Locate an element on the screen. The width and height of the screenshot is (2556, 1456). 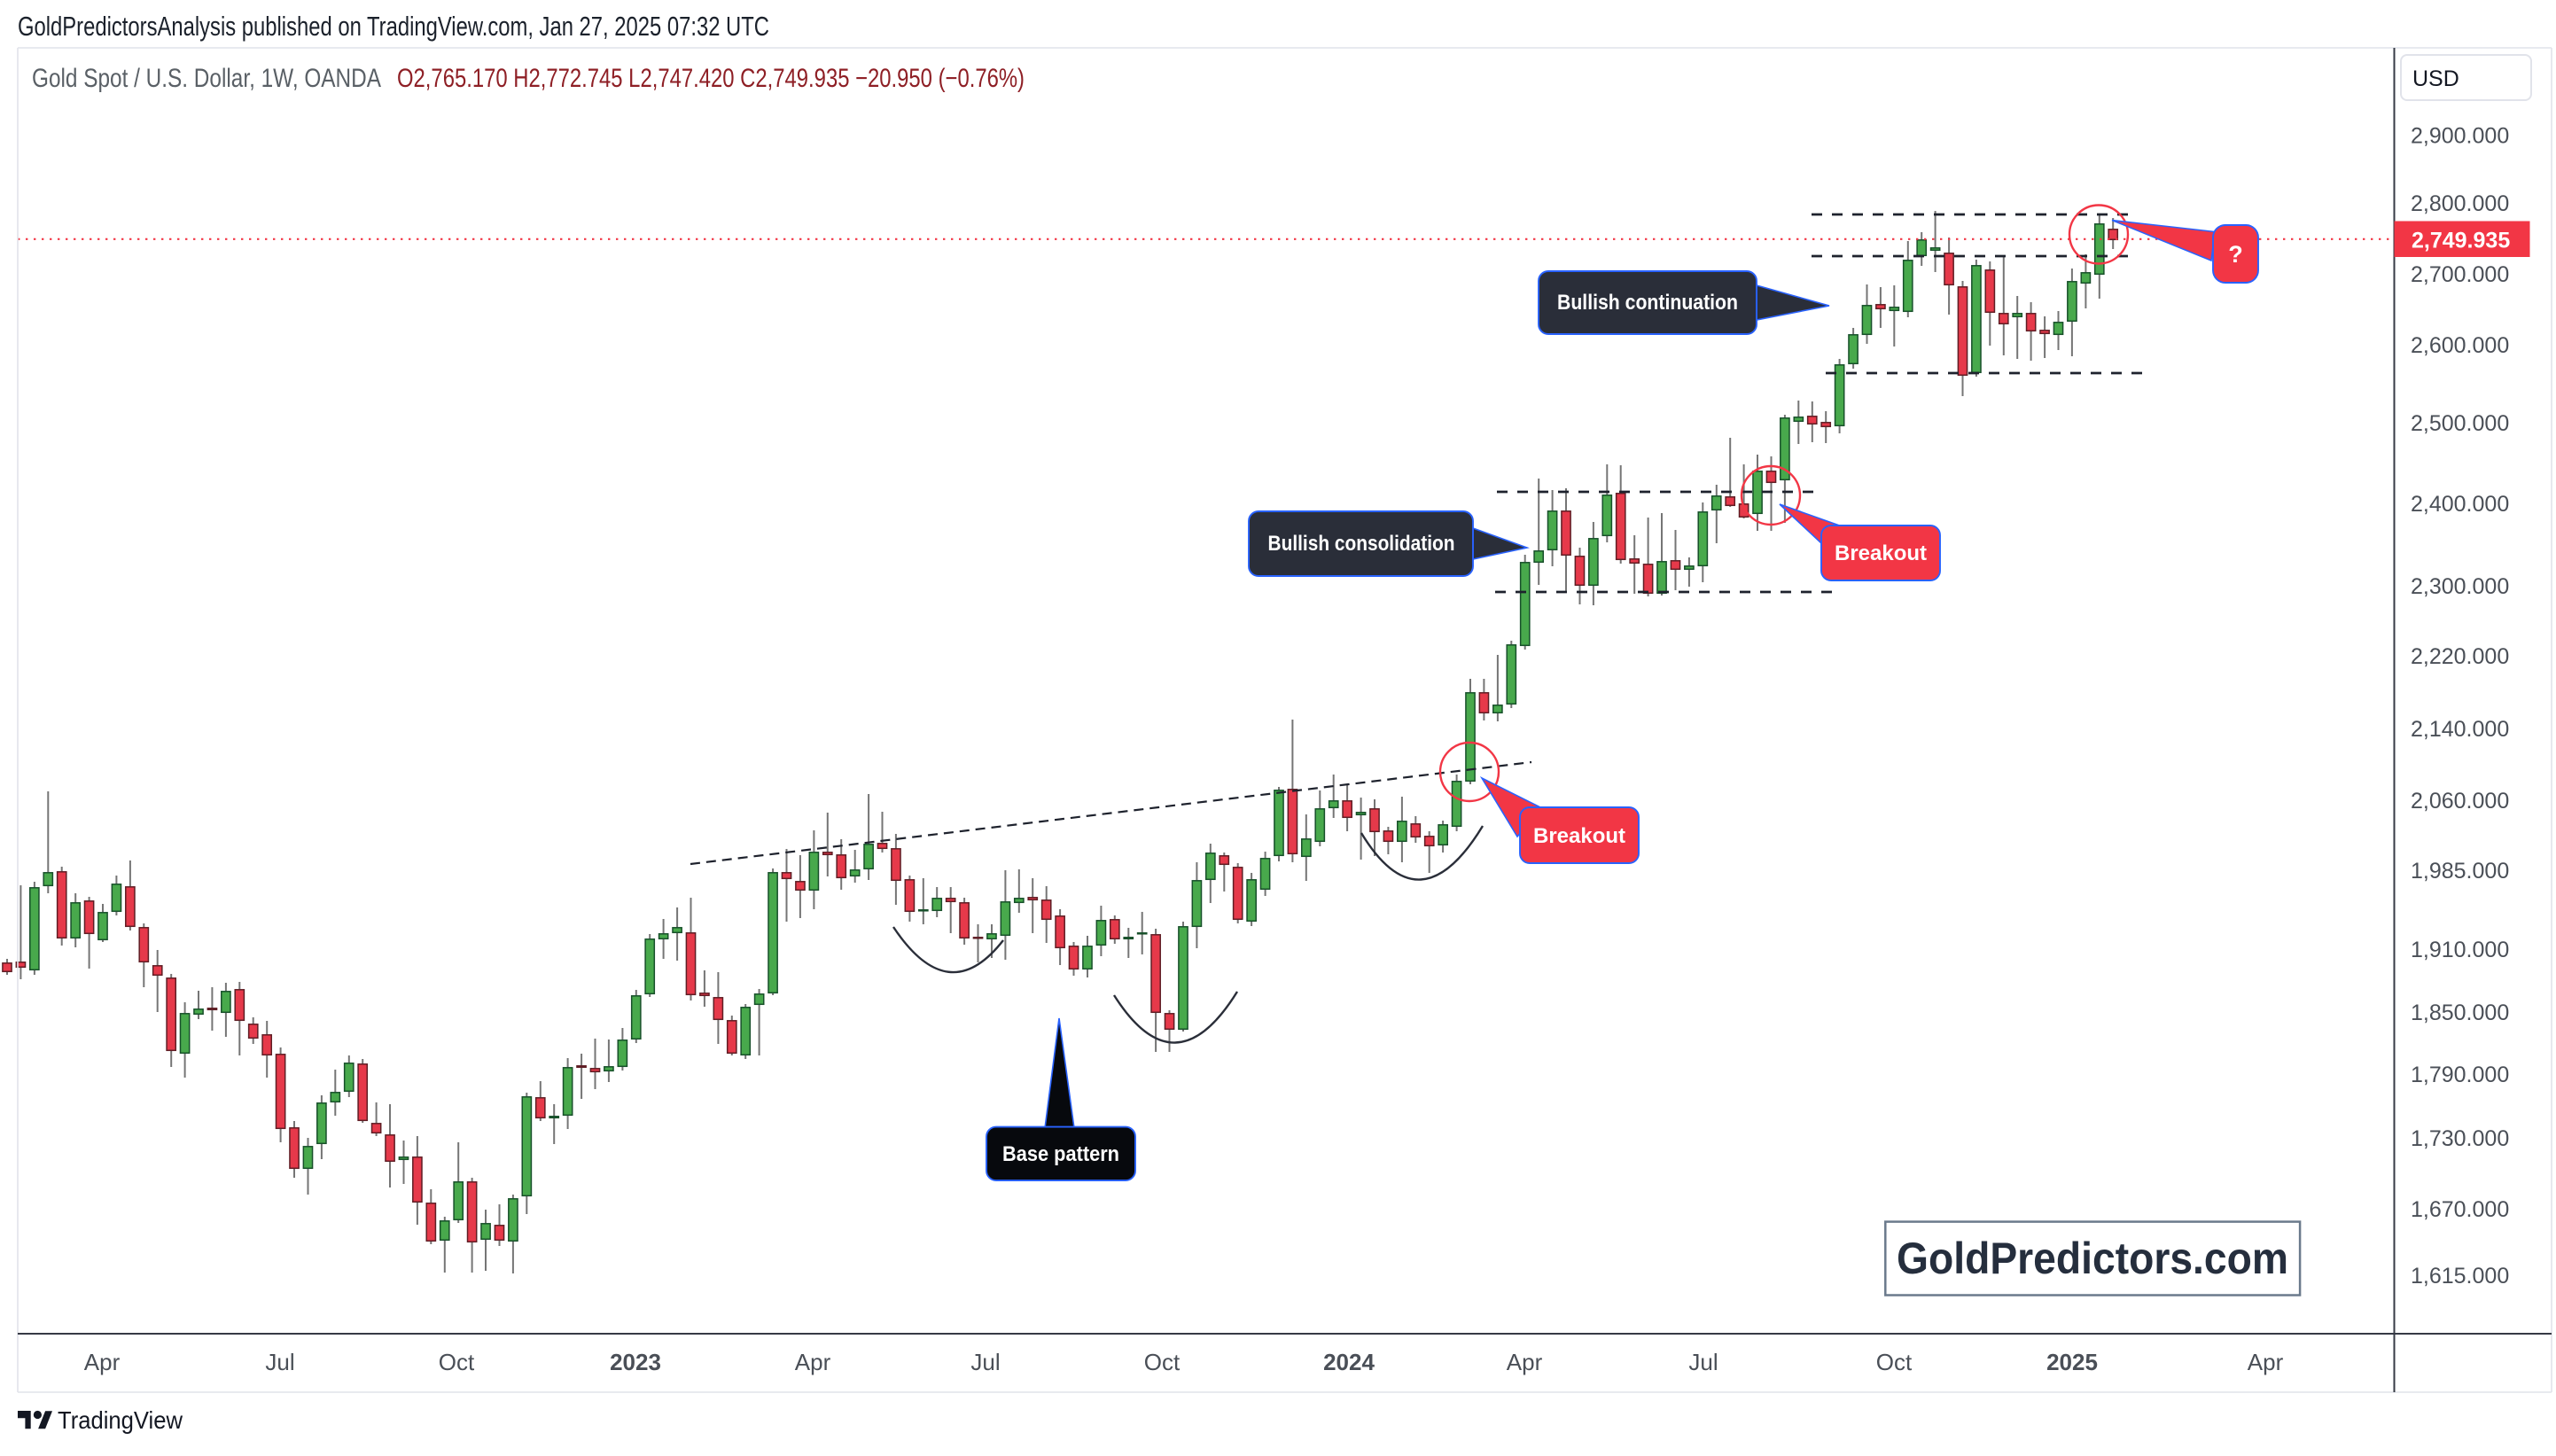
svg-text: USD is located at coordinates (2435, 78).